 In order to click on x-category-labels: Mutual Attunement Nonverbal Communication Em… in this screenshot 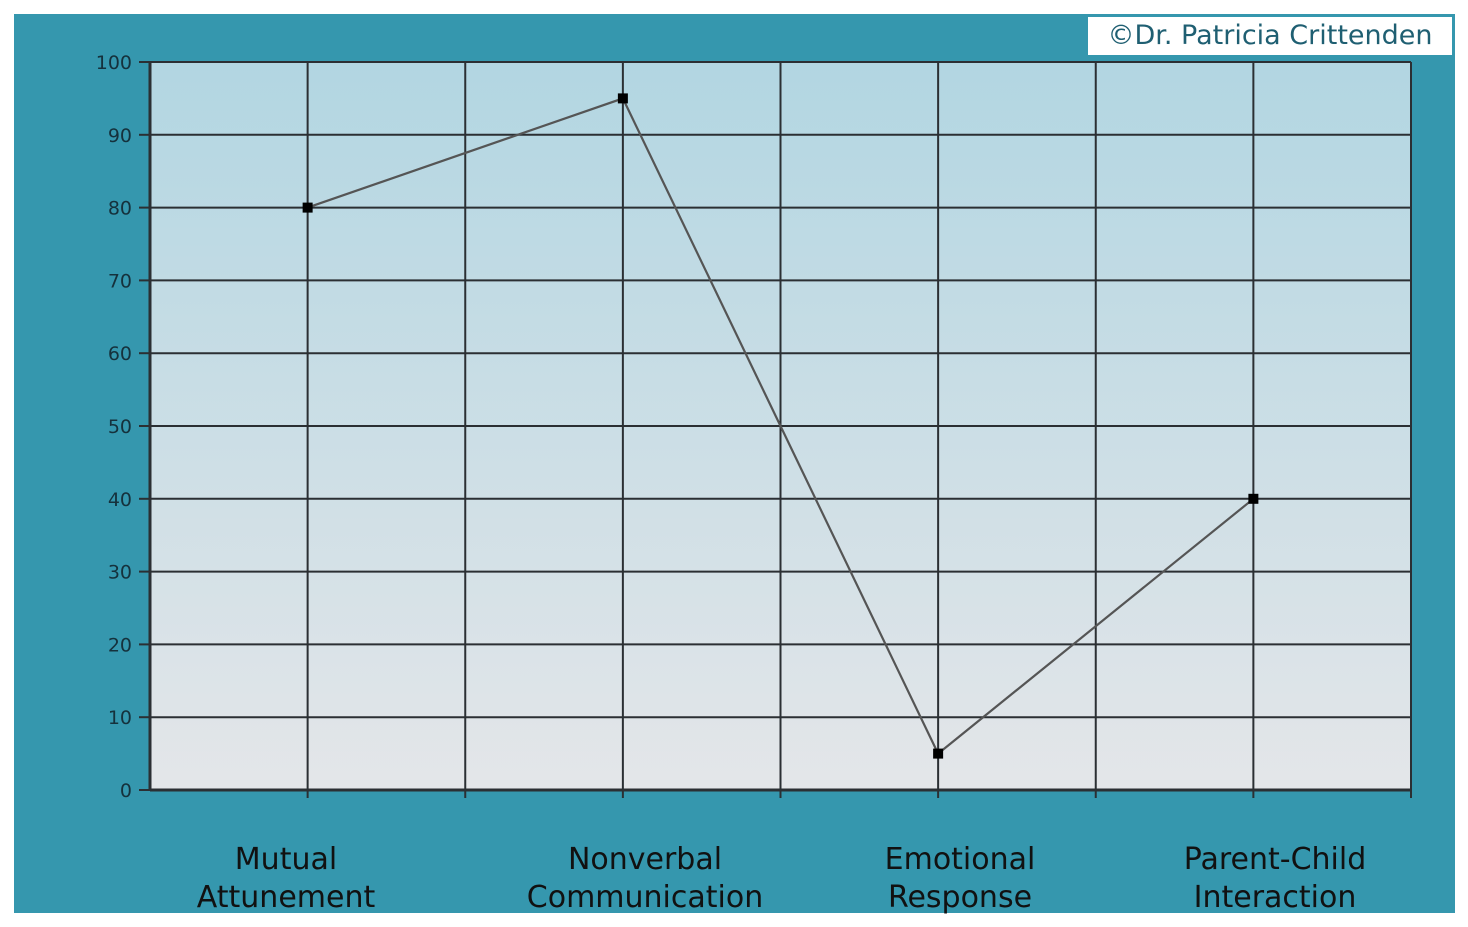, I will do `click(782, 878)`.